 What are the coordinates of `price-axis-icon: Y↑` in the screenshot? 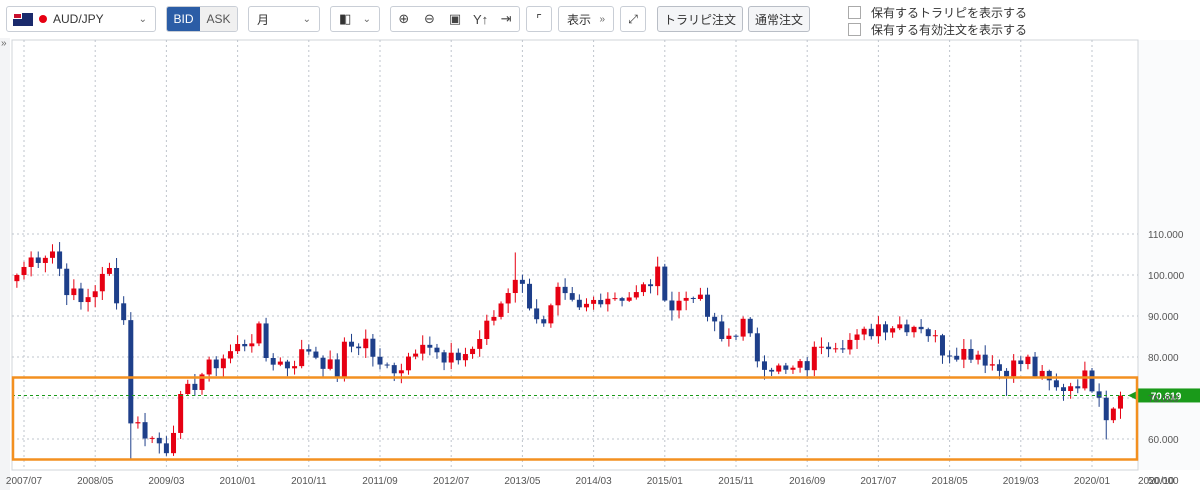 It's located at (480, 19).